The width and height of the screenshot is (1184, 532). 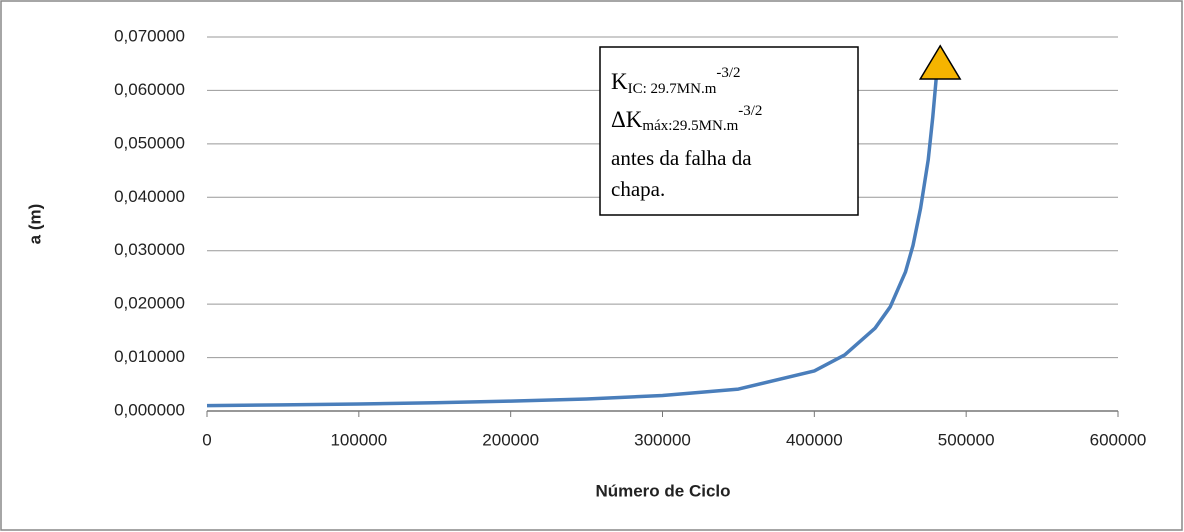 I want to click on y-tick-label: 0,000000, so click(x=149, y=409).